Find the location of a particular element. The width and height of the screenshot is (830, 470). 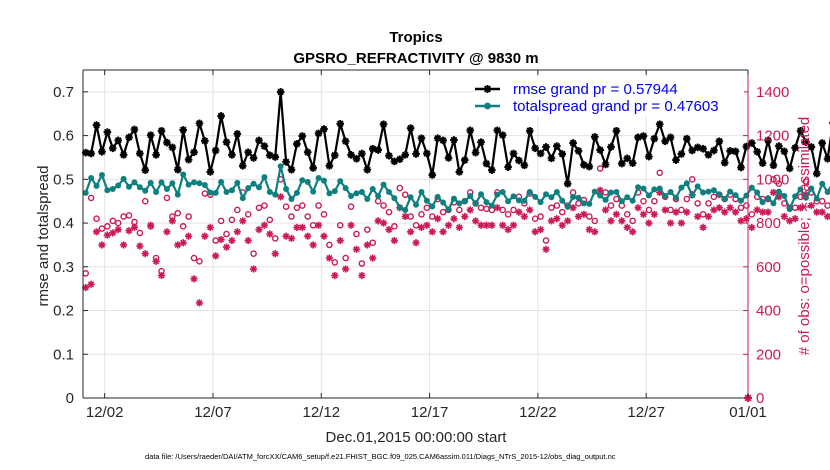

y-tick-label: 0 is located at coordinates (70, 398).